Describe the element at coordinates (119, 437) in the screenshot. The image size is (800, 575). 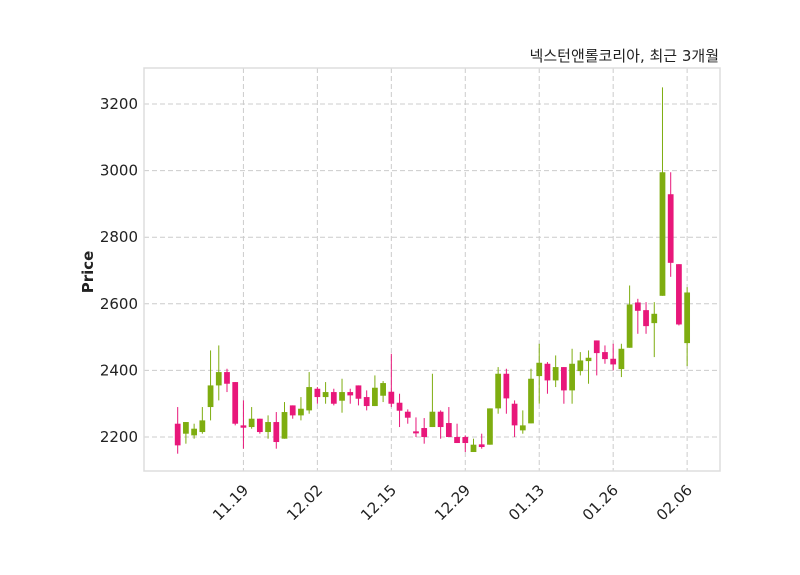
I see `y-tick-label: 2200` at that location.